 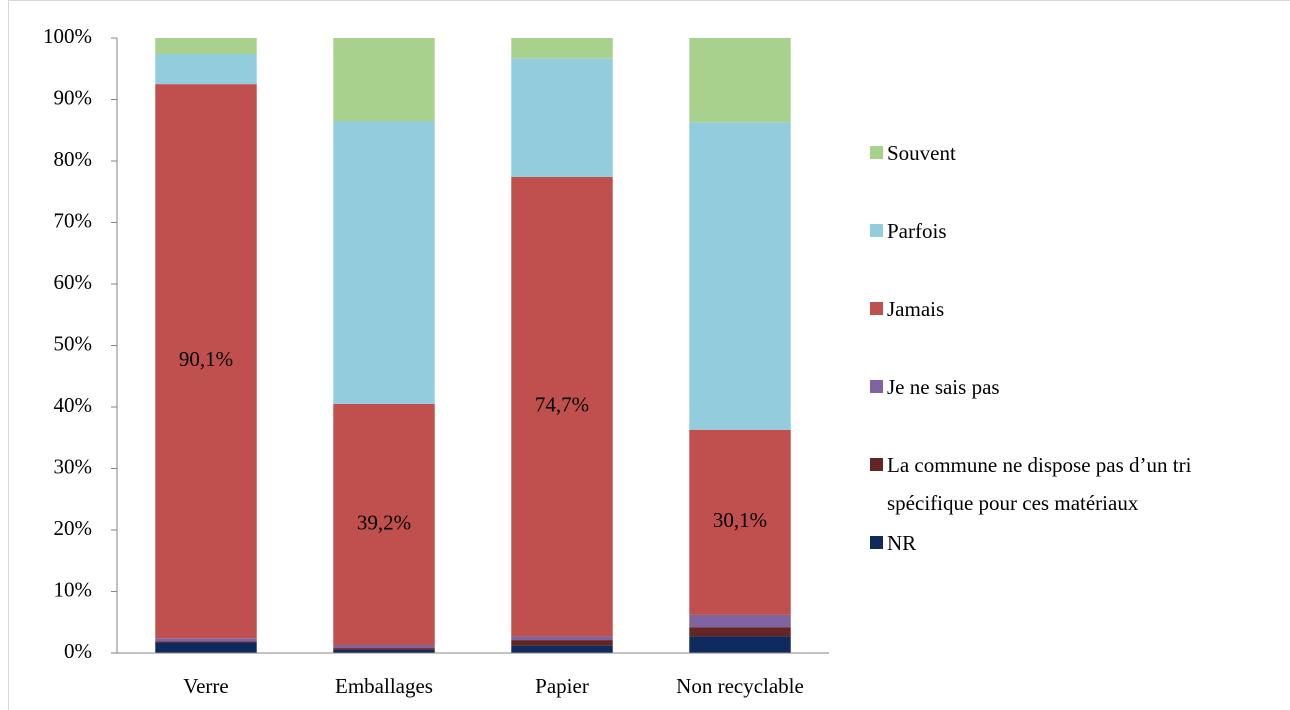 What do you see at coordinates (73, 343) in the screenshot?
I see `y-tick-label: 50%` at bounding box center [73, 343].